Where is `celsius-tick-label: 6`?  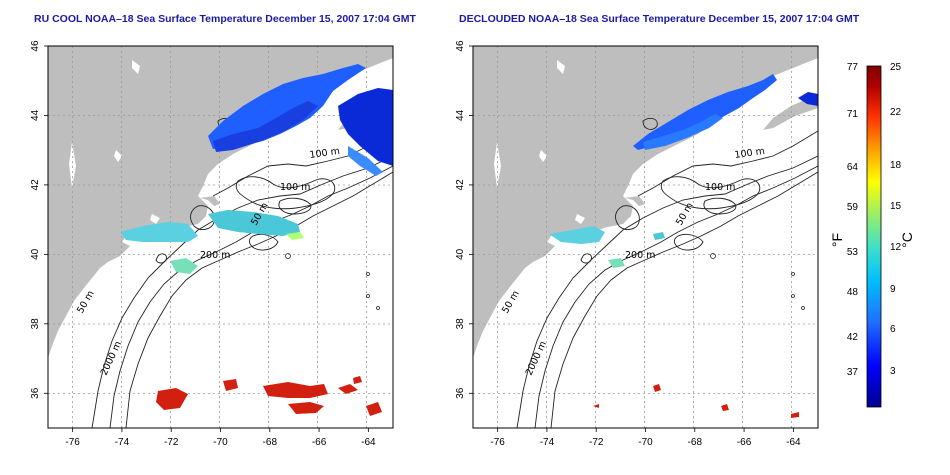 celsius-tick-label: 6 is located at coordinates (893, 329).